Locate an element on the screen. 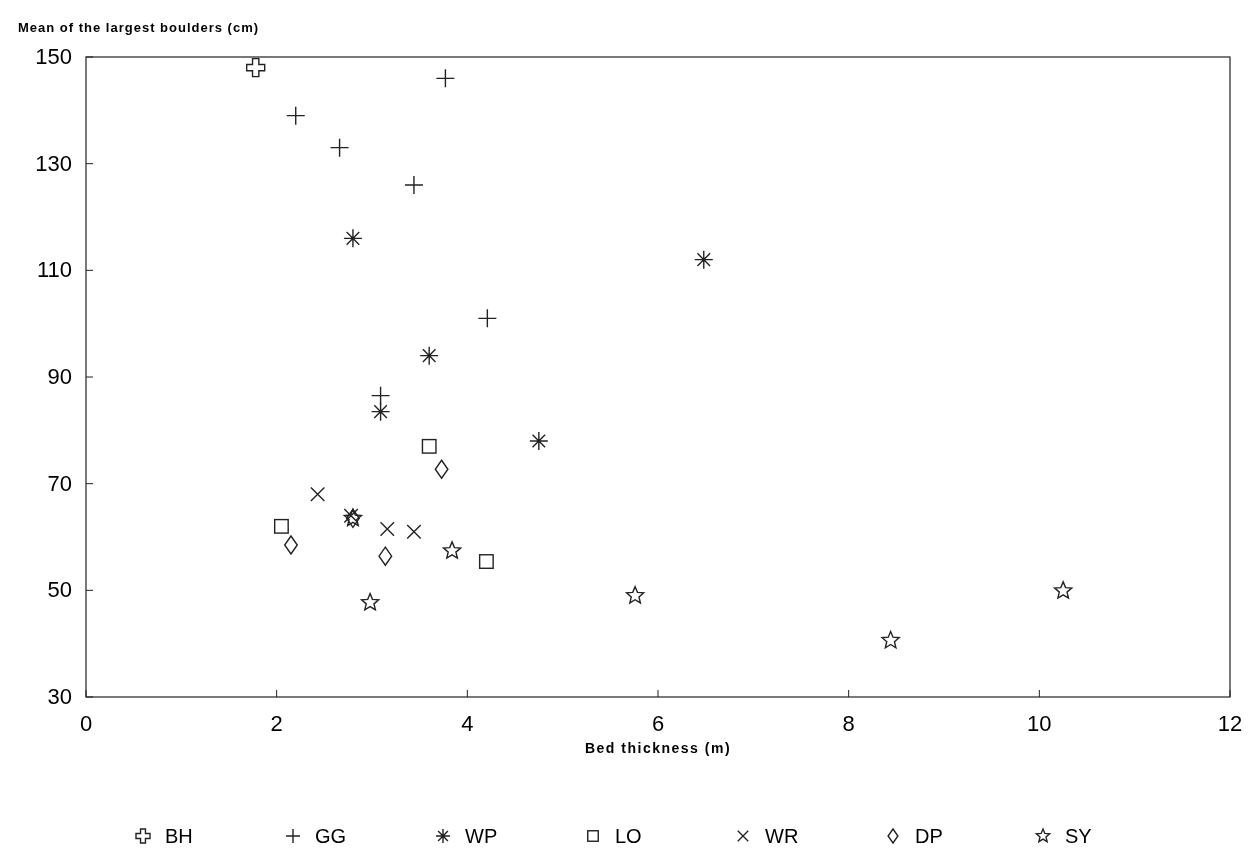 The height and width of the screenshot is (861, 1257). x-tick-label: 8 is located at coordinates (848, 723).